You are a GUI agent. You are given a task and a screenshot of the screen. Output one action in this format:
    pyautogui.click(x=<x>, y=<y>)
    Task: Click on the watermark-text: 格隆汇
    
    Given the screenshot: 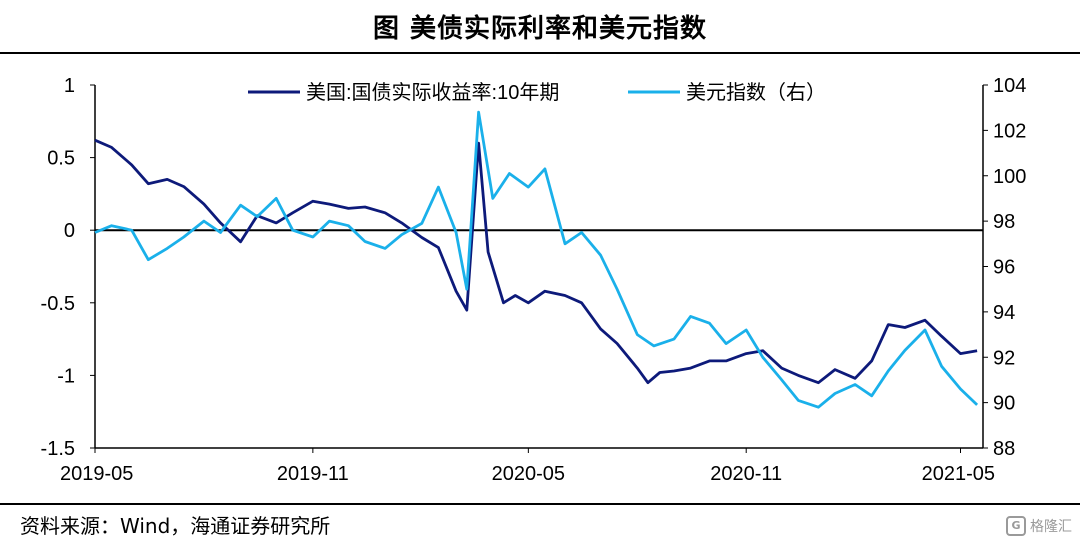 What is the action you would take?
    pyautogui.click(x=1051, y=527)
    